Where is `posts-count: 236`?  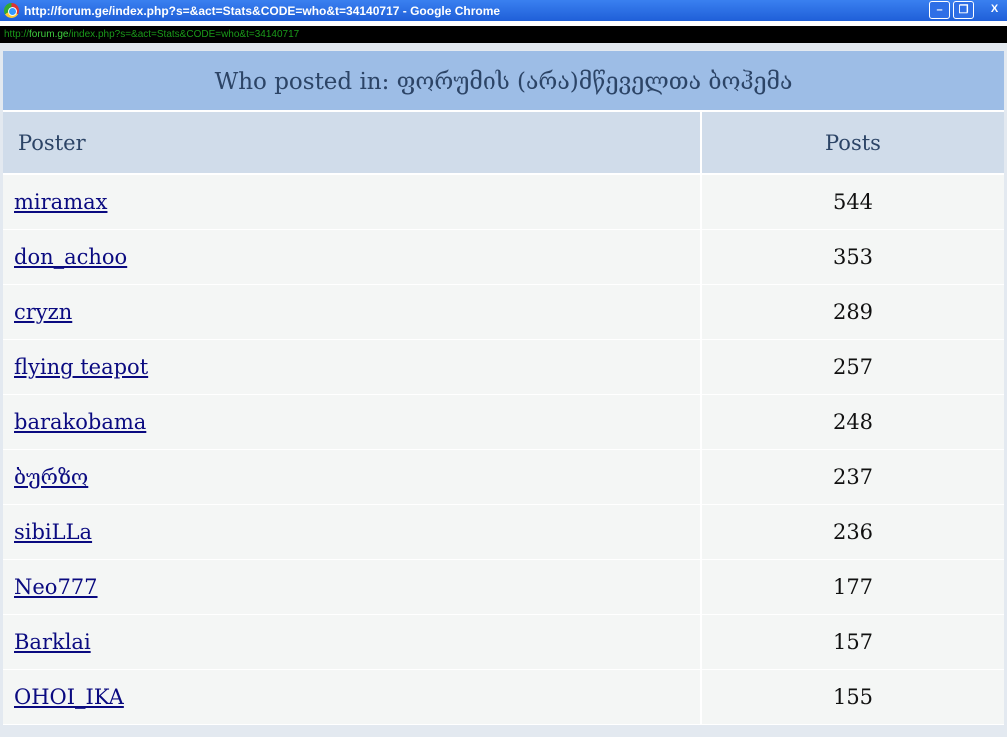 posts-count: 236 is located at coordinates (853, 532).